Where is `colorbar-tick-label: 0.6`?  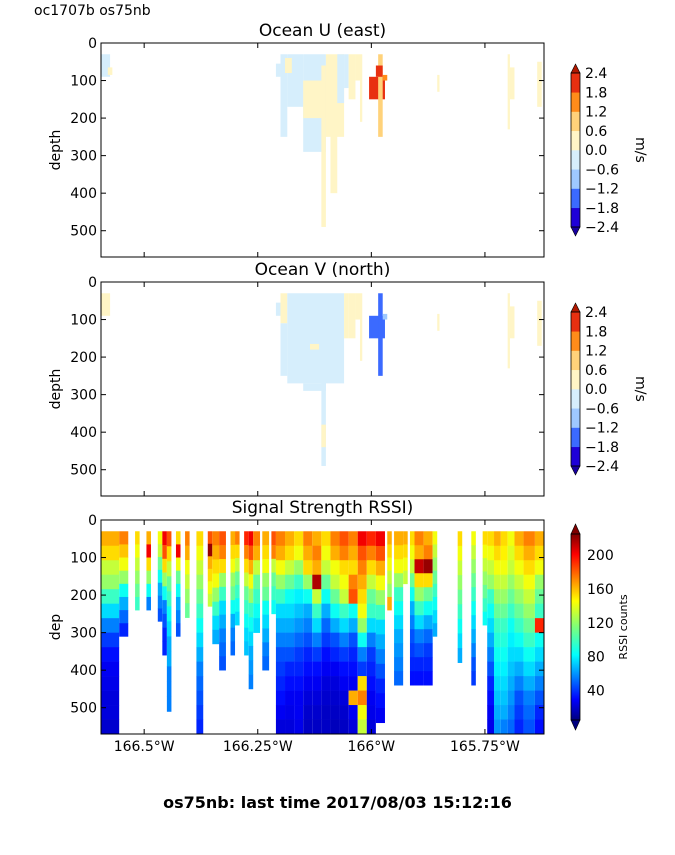 colorbar-tick-label: 0.6 is located at coordinates (596, 132).